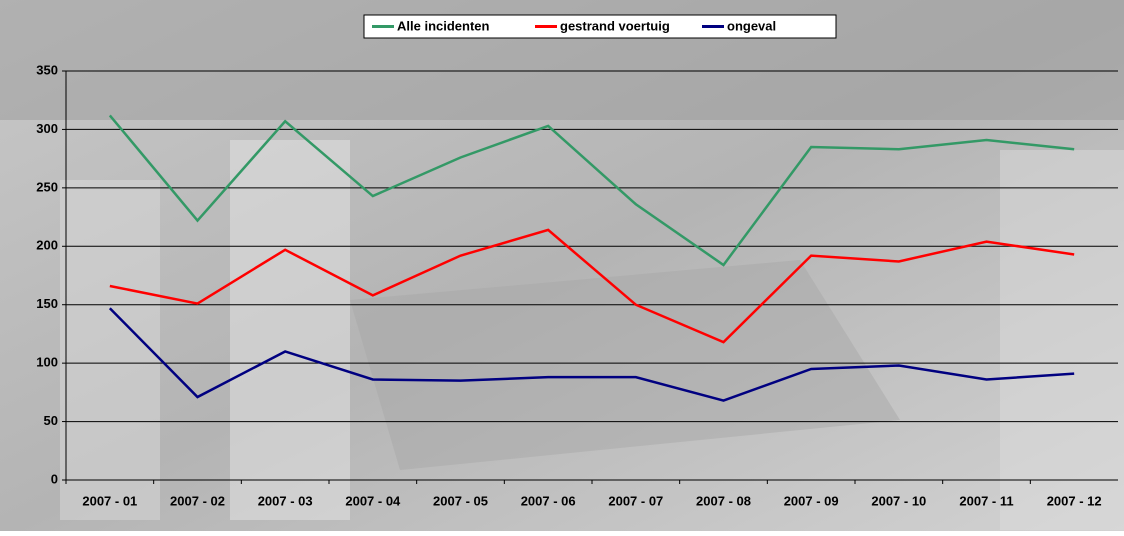  What do you see at coordinates (47, 245) in the screenshot?
I see `y-tick-label: 200` at bounding box center [47, 245].